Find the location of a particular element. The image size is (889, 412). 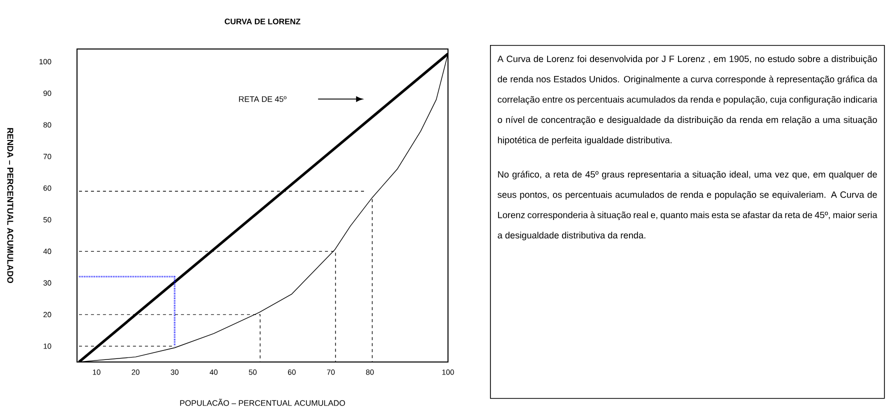

annotation: RETA DE 45º is located at coordinates (262, 99).